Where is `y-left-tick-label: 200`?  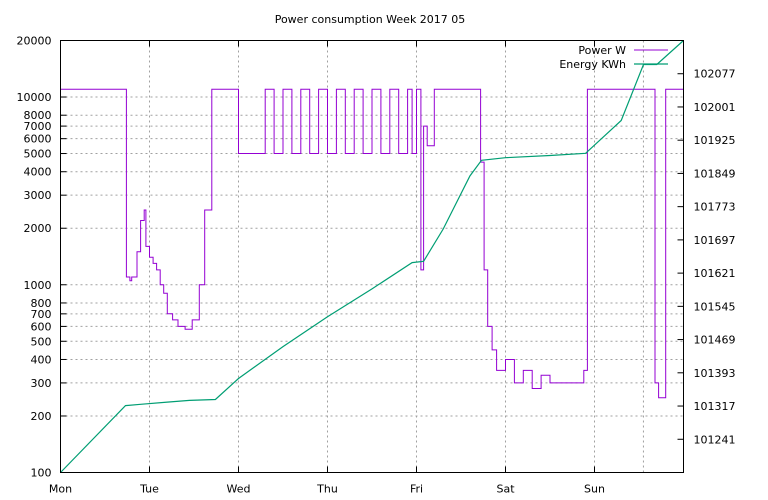
y-left-tick-label: 200 is located at coordinates (41, 416).